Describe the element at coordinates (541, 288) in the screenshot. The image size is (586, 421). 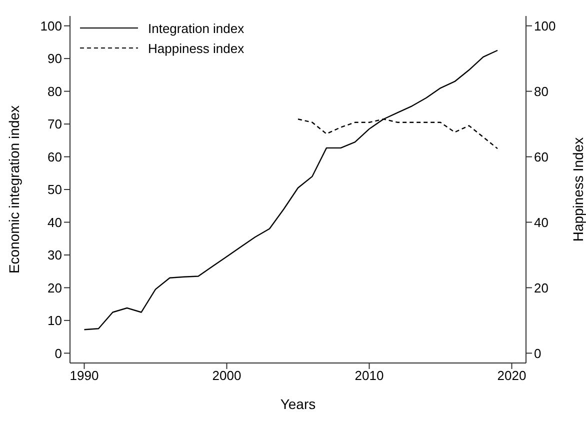
I see `y2-tick-label: 20` at that location.